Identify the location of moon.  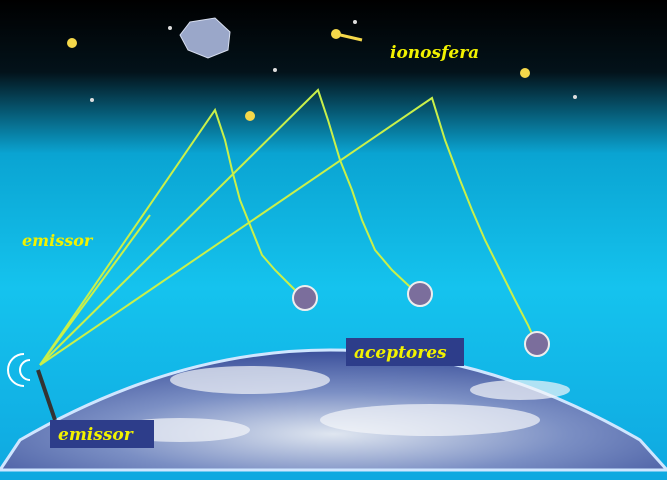
(205, 38).